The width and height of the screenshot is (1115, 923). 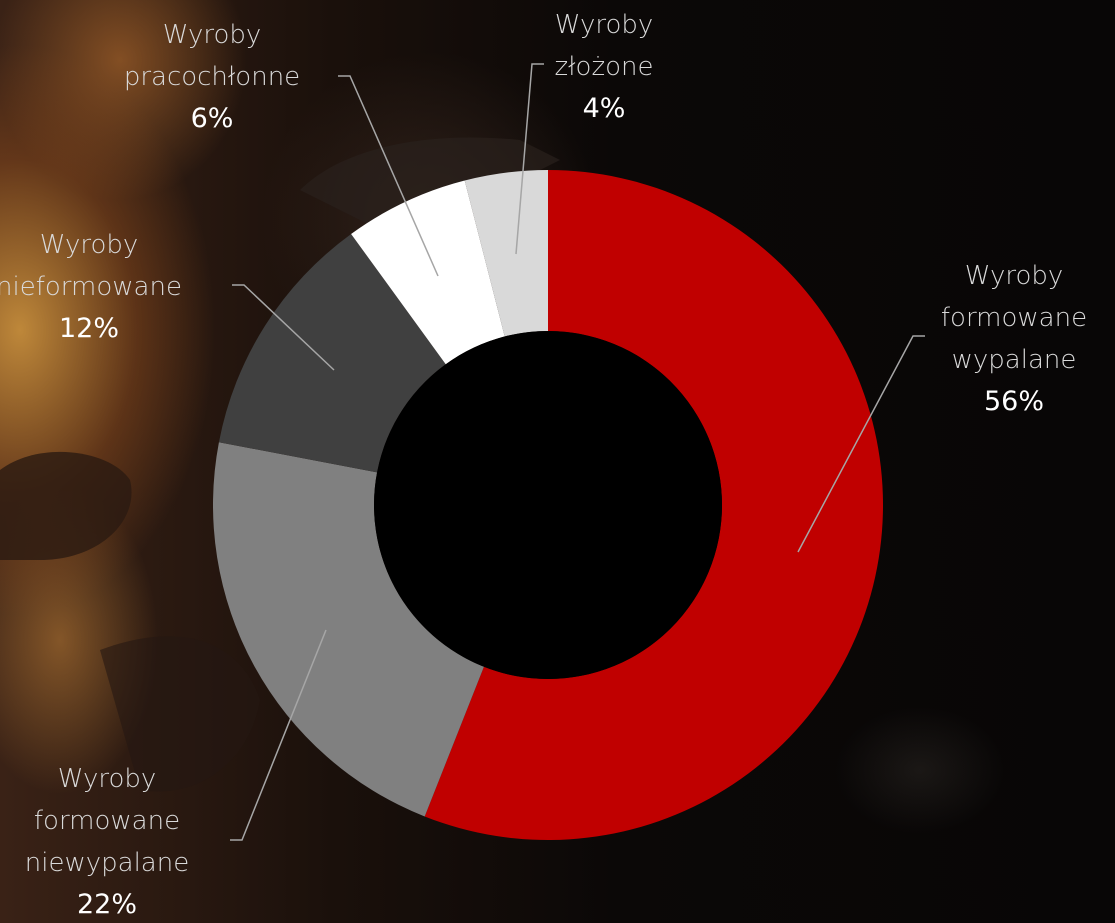 I want to click on data-label: Wyroby formowane niewypalane 22%, so click(x=107, y=842).